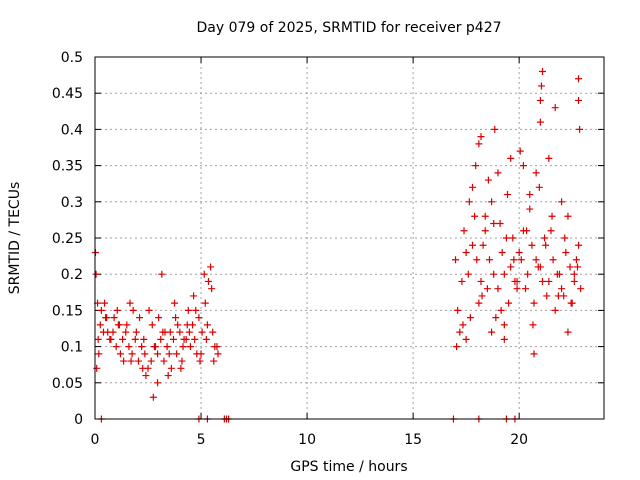 The width and height of the screenshot is (640, 480). I want to click on y-tick-label: 0.5, so click(72, 58).